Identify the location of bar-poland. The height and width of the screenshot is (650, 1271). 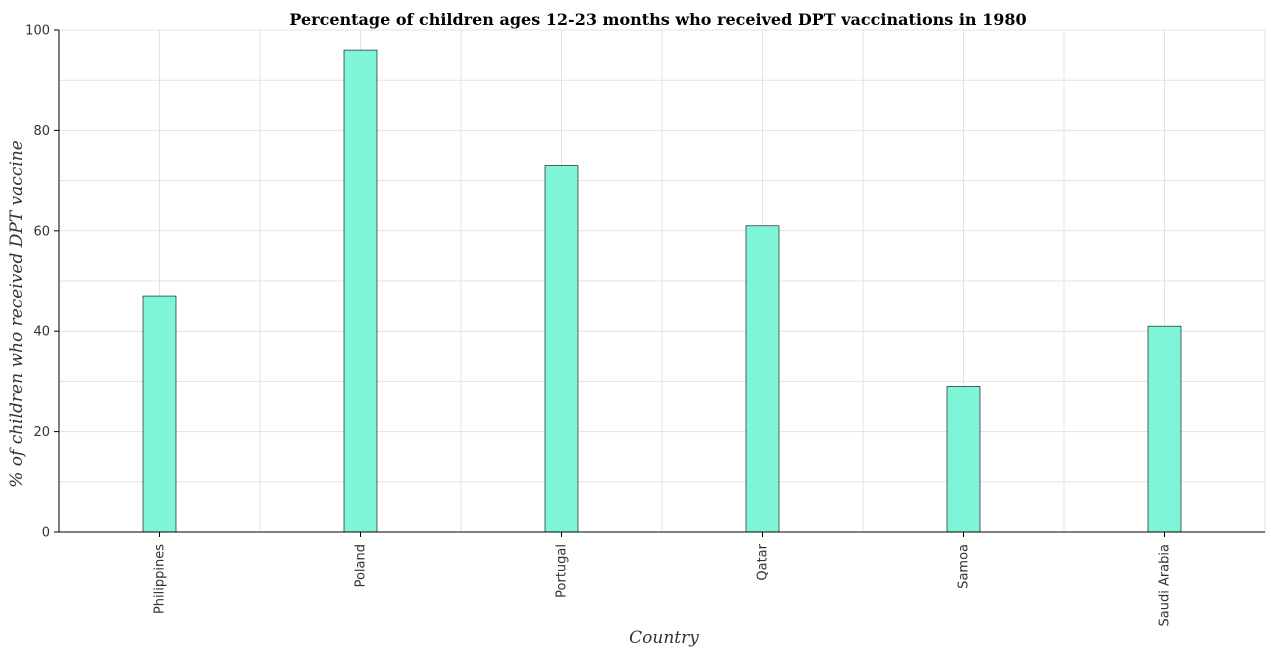
(360, 291).